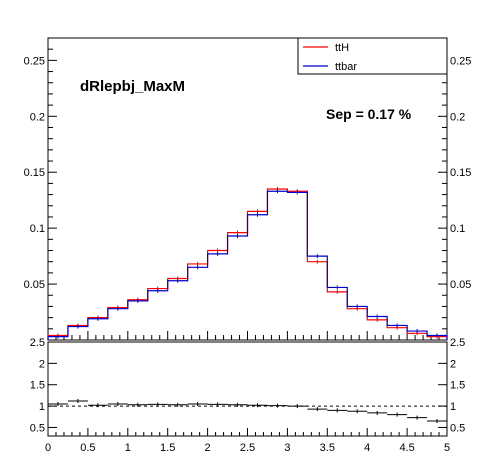 This screenshot has height=472, width=496. What do you see at coordinates (457, 117) in the screenshot?
I see `y-tick-label-right: 0.2` at bounding box center [457, 117].